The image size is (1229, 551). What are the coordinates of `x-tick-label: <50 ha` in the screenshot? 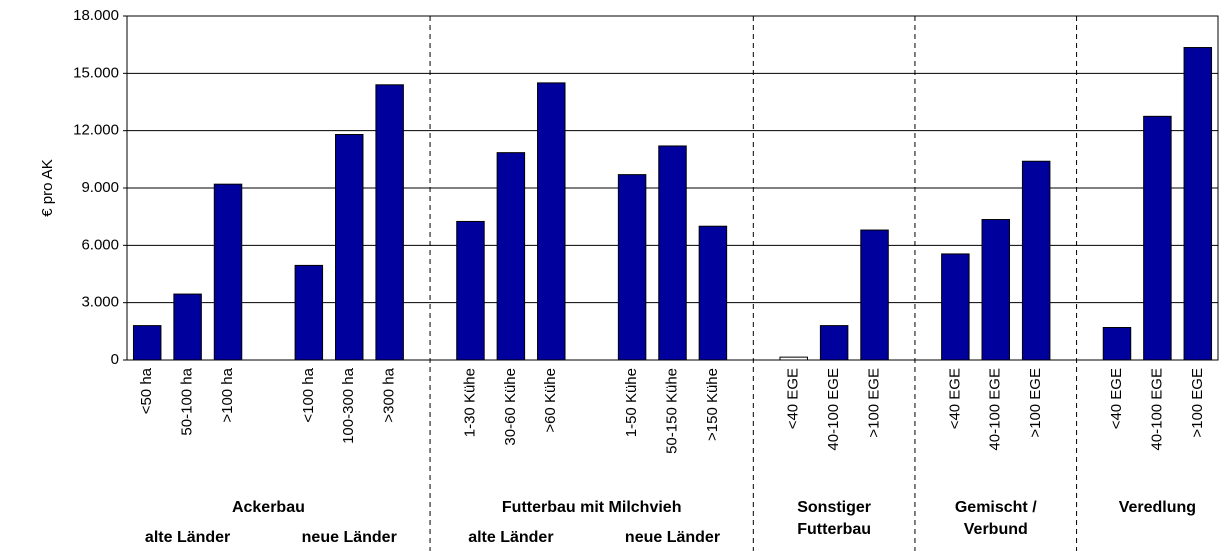 It's located at (146, 390).